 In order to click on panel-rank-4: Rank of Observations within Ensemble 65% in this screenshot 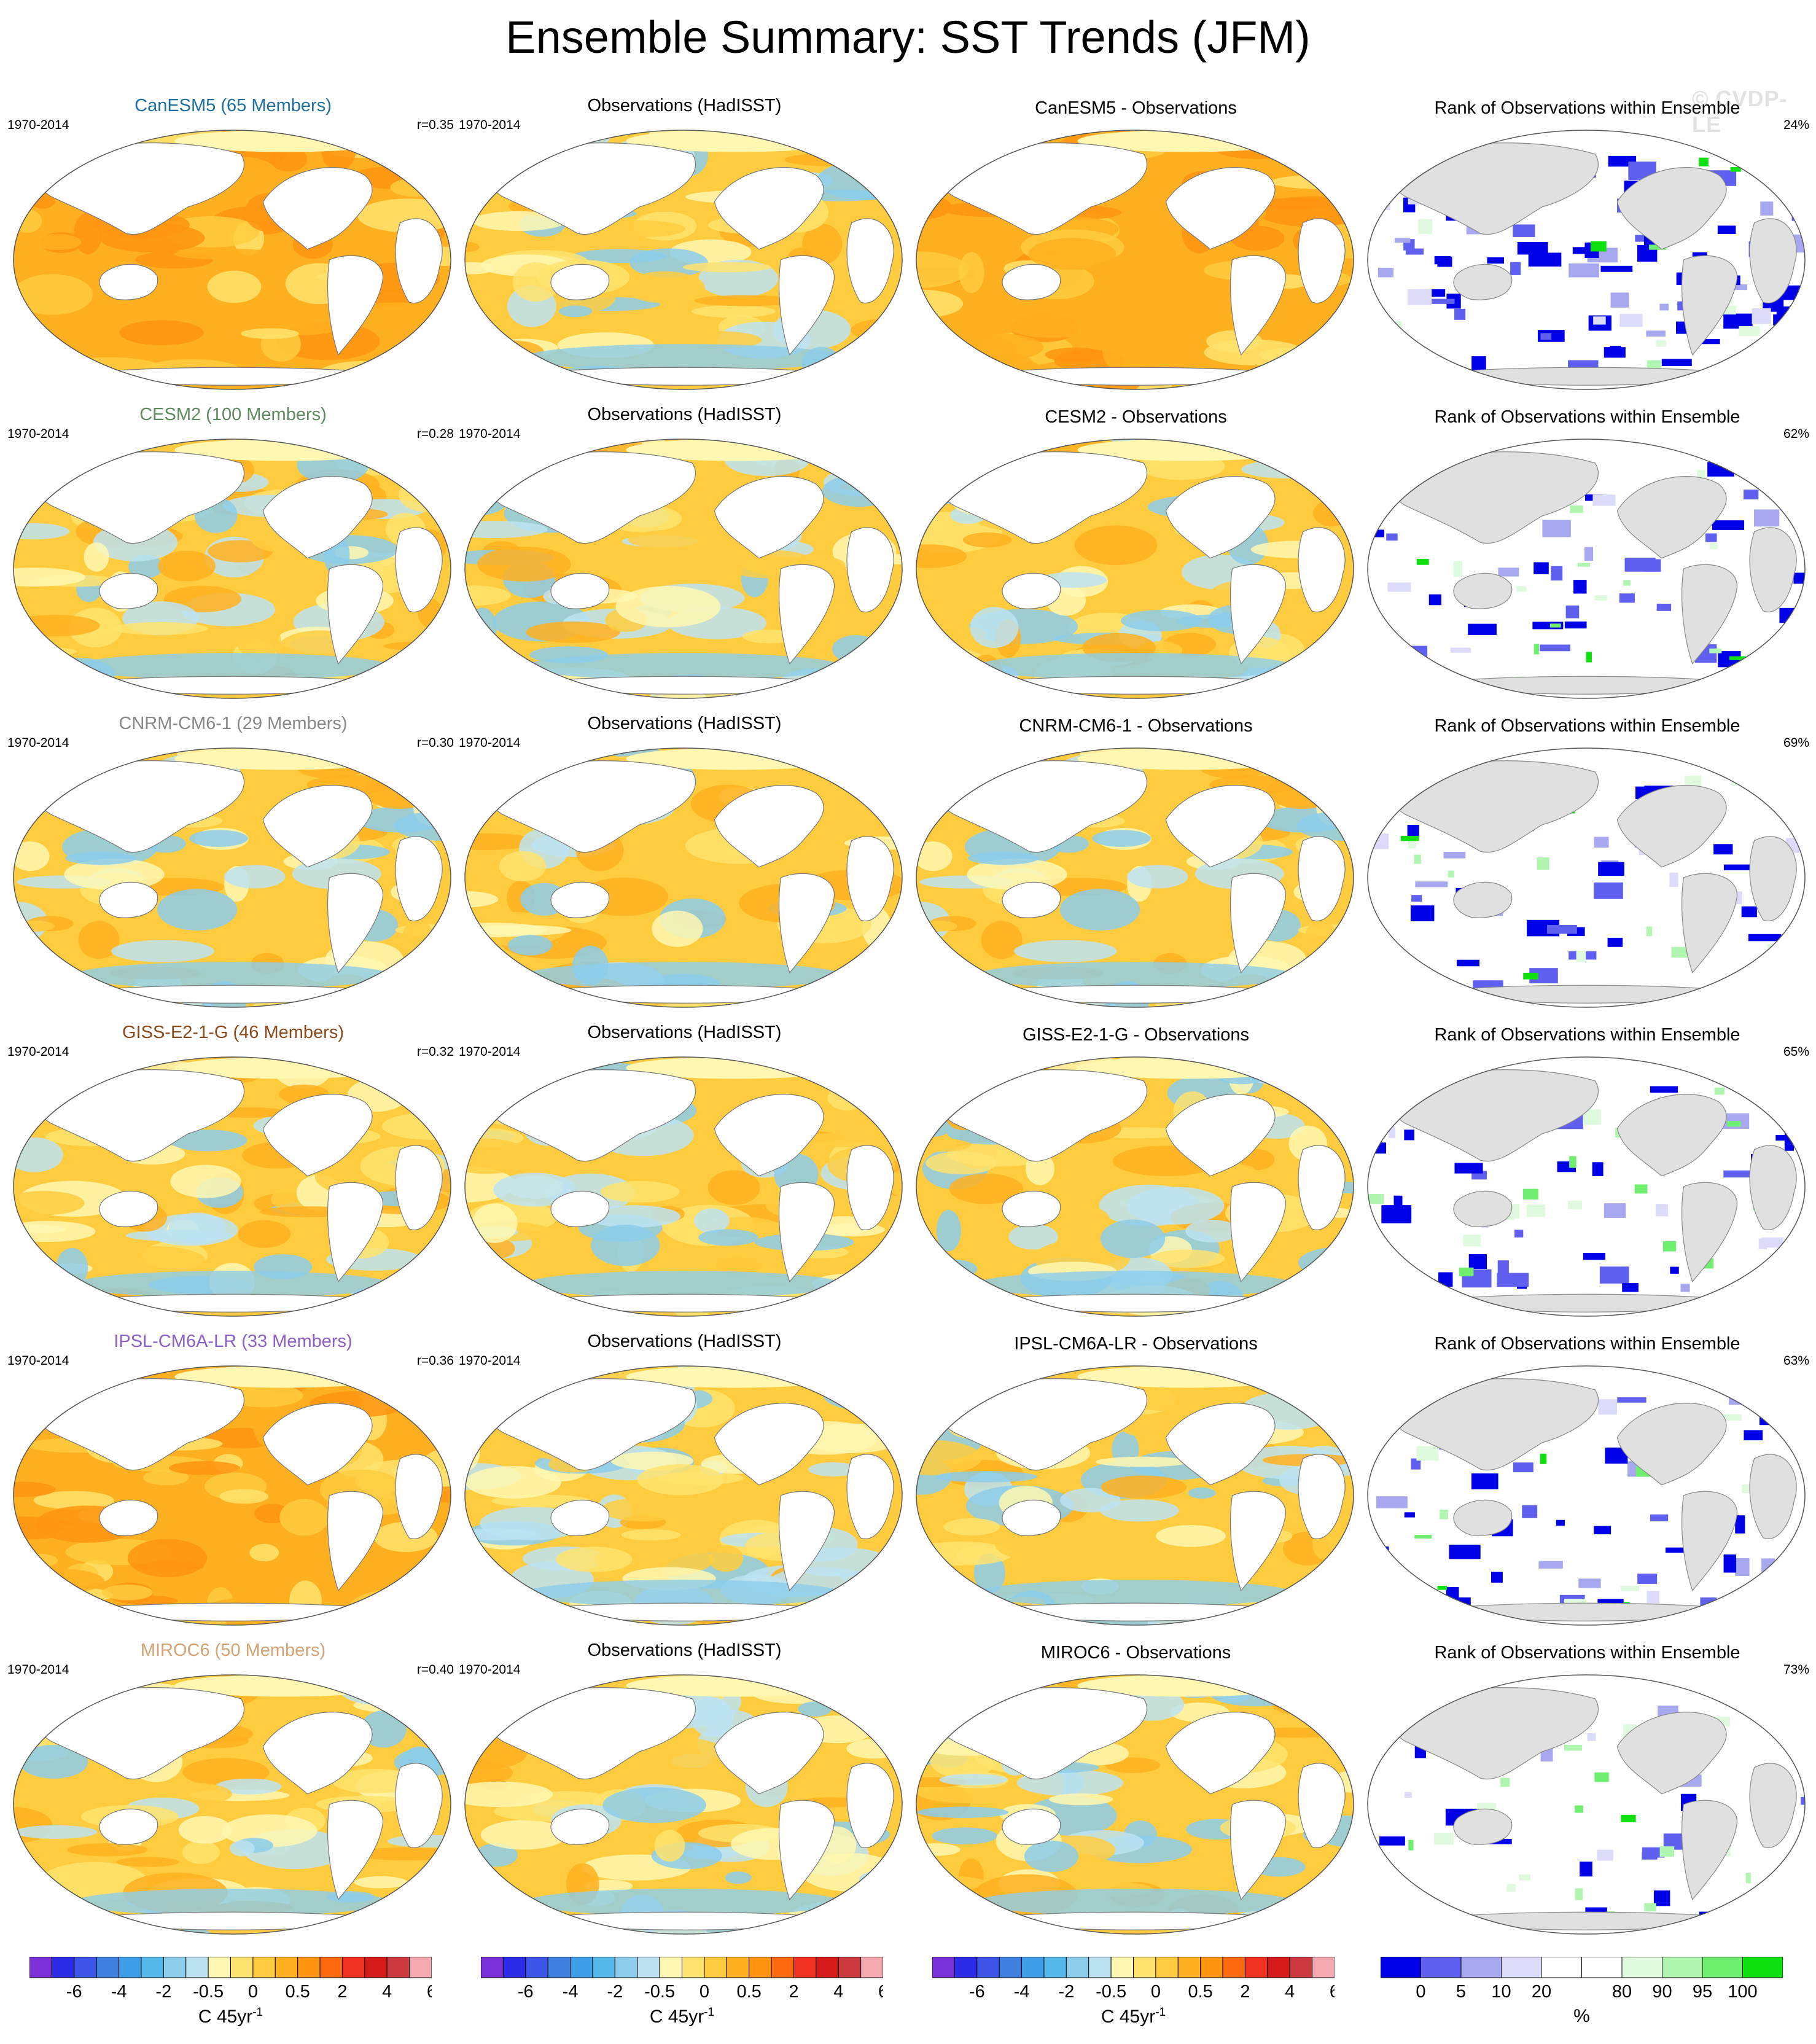, I will do `click(1587, 1171)`.